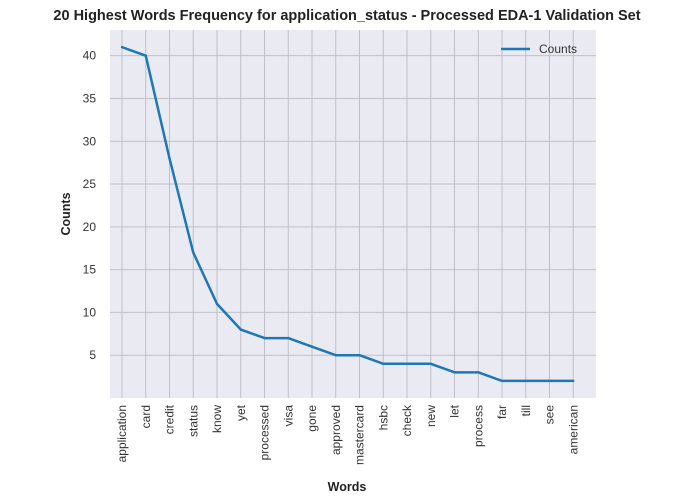 The image size is (694, 503). I want to click on y-tick-labels: 5 10 15 20 25 30 35 40, so click(90, 206).